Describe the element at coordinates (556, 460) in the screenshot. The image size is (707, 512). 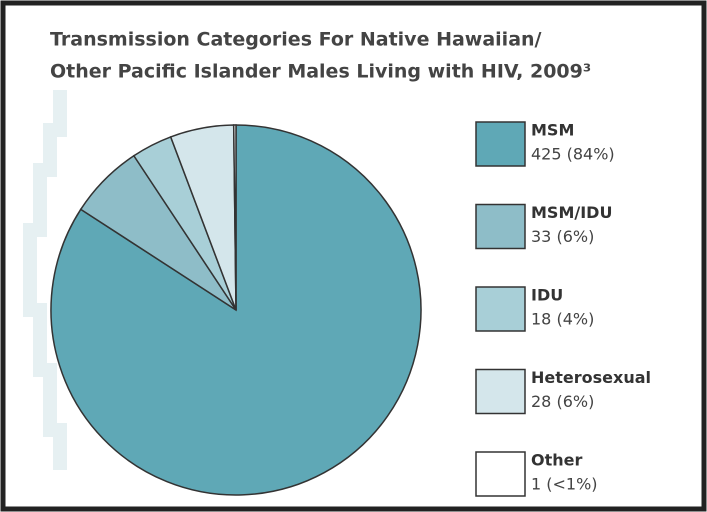
I see `legend-label: Other` at that location.